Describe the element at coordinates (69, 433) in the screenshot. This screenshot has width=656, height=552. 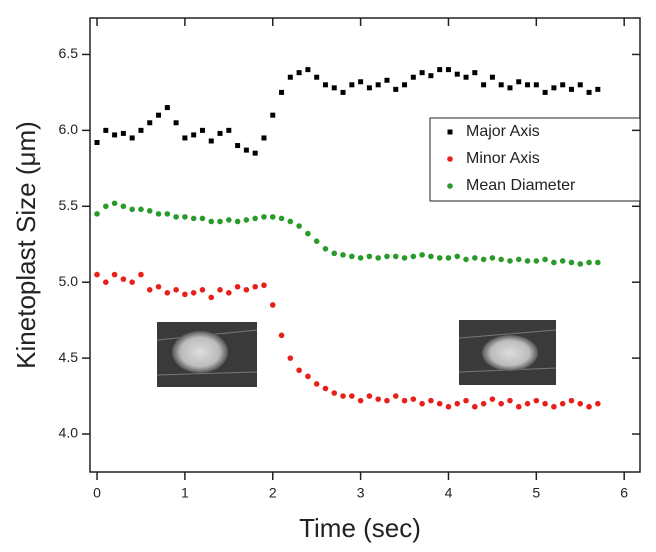
I see `y-tick-label: 4.0` at that location.